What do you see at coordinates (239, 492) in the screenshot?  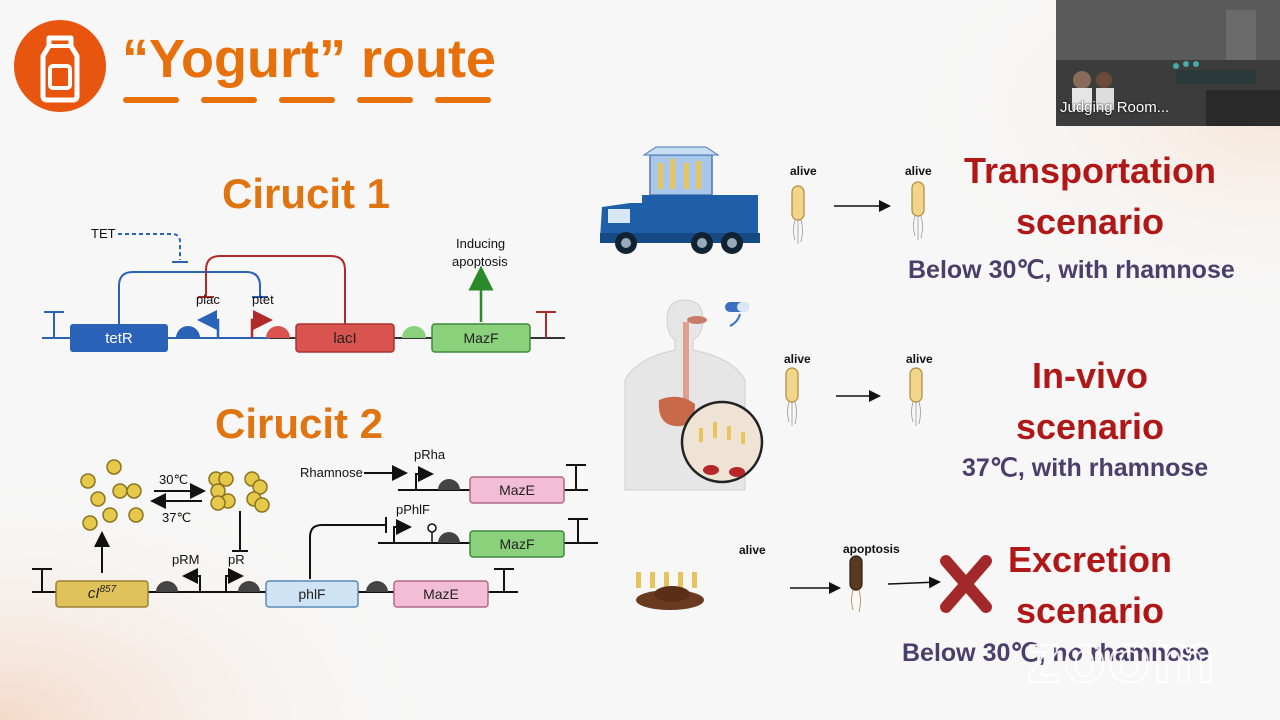 I see `cell-cluster-aggregated` at bounding box center [239, 492].